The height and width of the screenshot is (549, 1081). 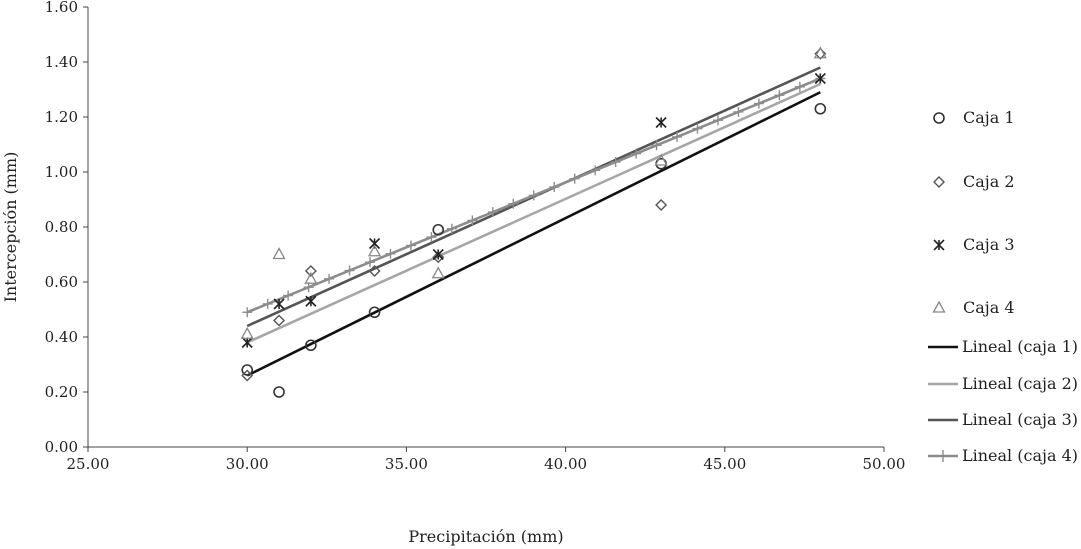 What do you see at coordinates (989, 307) in the screenshot?
I see `legend-label-caja-4: Caja 4` at bounding box center [989, 307].